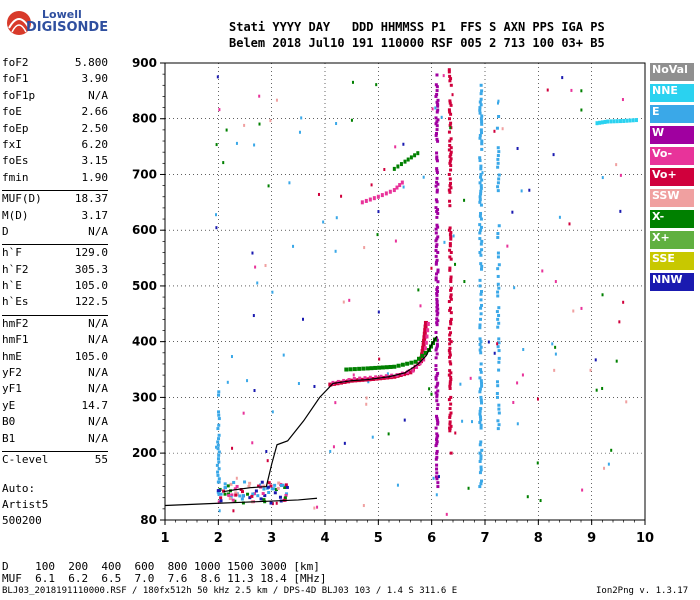  Describe the element at coordinates (591, 538) in the screenshot. I see `x-tick-label: 9` at that location.